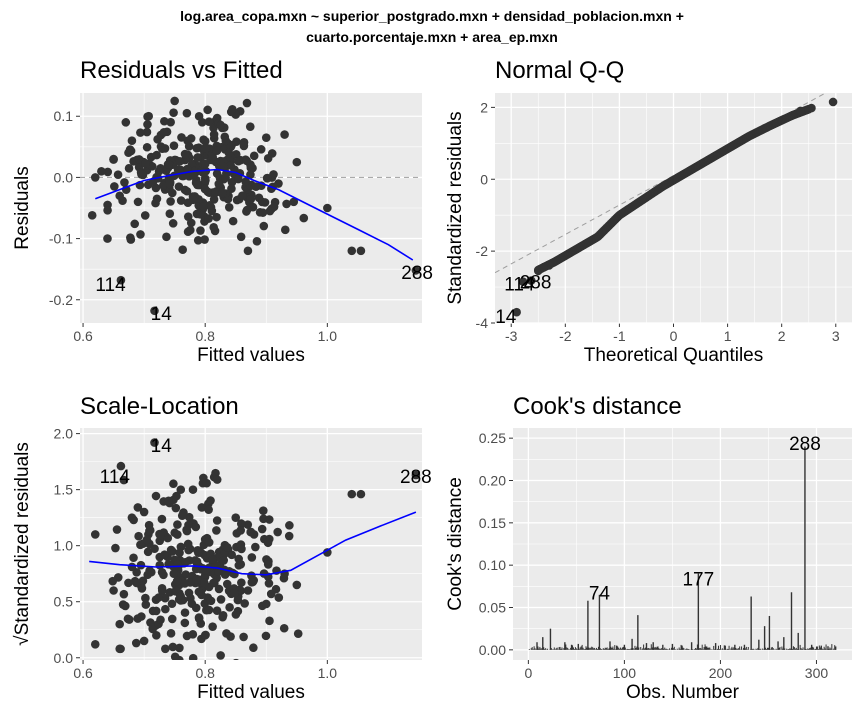 Image resolution: width=864 pixels, height=720 pixels. I want to click on point-label: 14, so click(162, 446).